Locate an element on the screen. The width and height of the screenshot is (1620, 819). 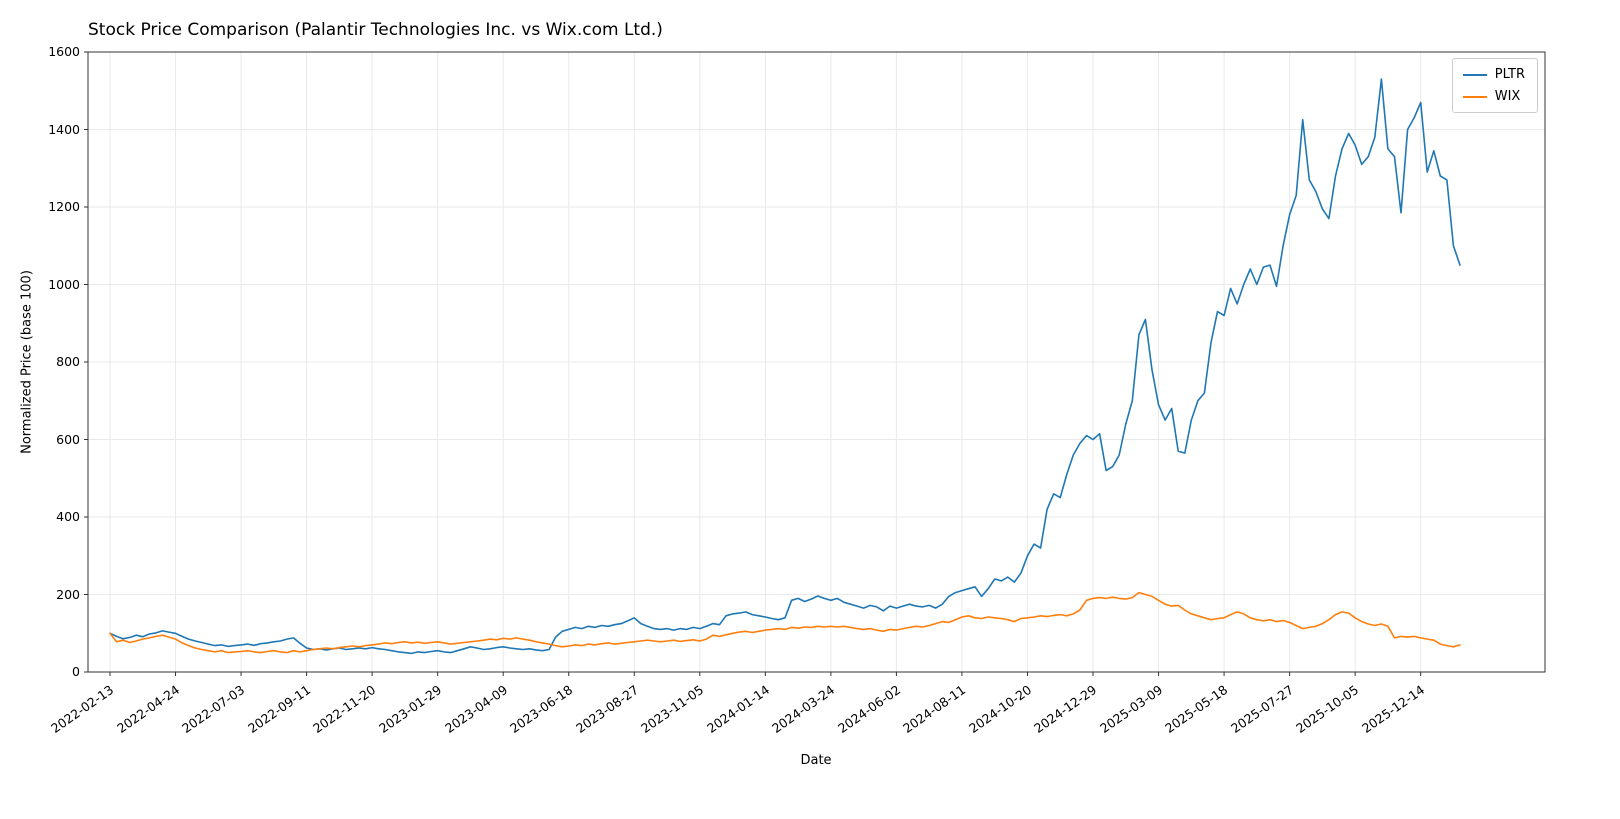
legend-item-wix: WIX is located at coordinates (1493, 96).